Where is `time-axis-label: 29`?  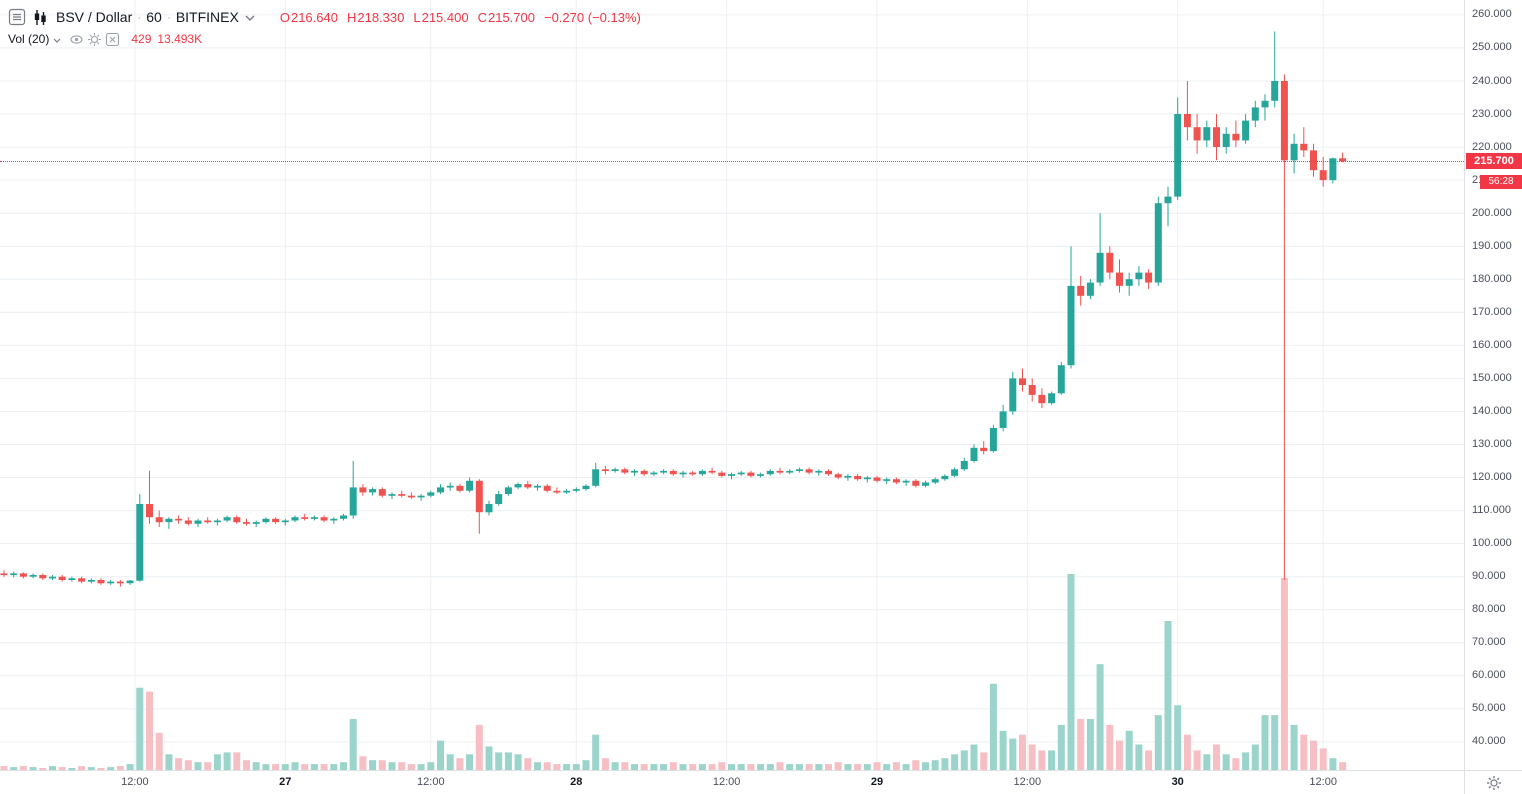 time-axis-label: 29 is located at coordinates (877, 782).